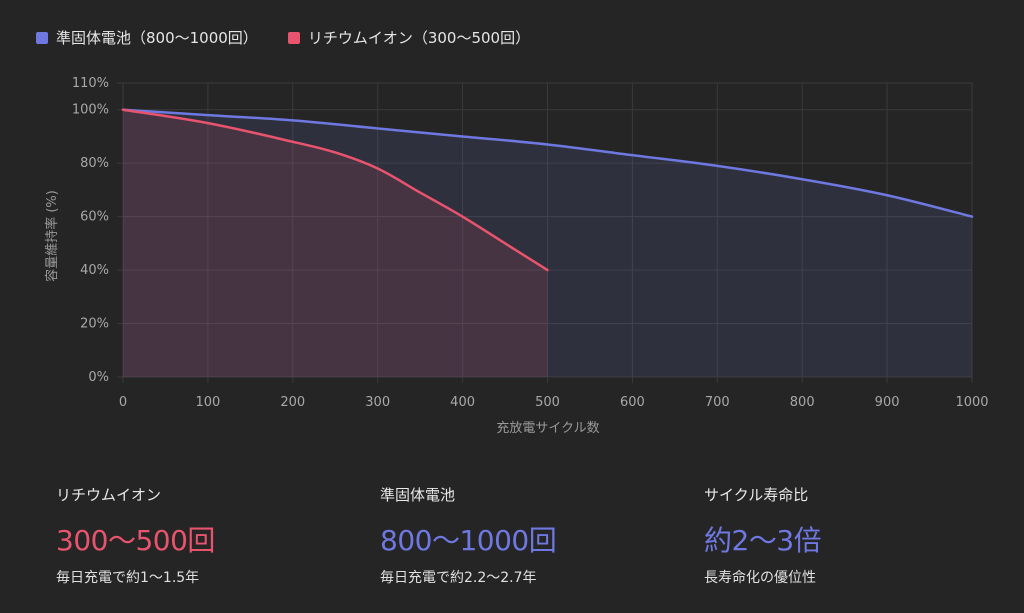 Image resolution: width=1024 pixels, height=613 pixels. I want to click on x-tick-label: 500, so click(547, 402).